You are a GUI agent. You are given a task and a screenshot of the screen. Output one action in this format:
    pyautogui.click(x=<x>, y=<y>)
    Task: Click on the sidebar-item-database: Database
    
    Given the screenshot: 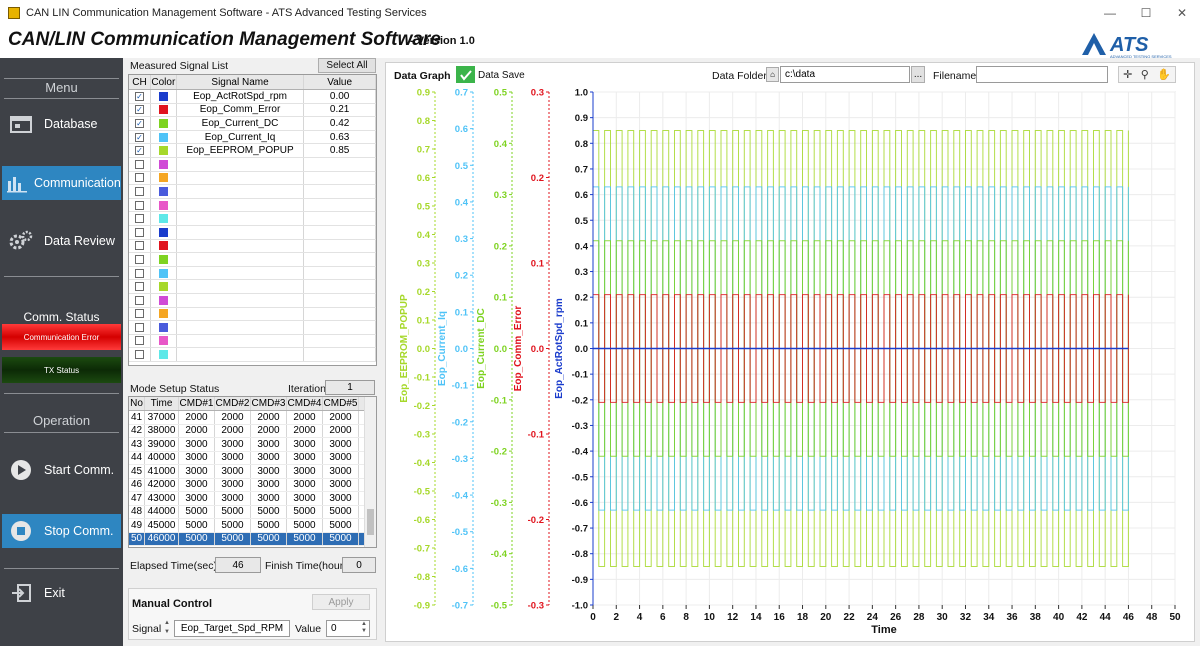 What is the action you would take?
    pyautogui.click(x=61, y=124)
    